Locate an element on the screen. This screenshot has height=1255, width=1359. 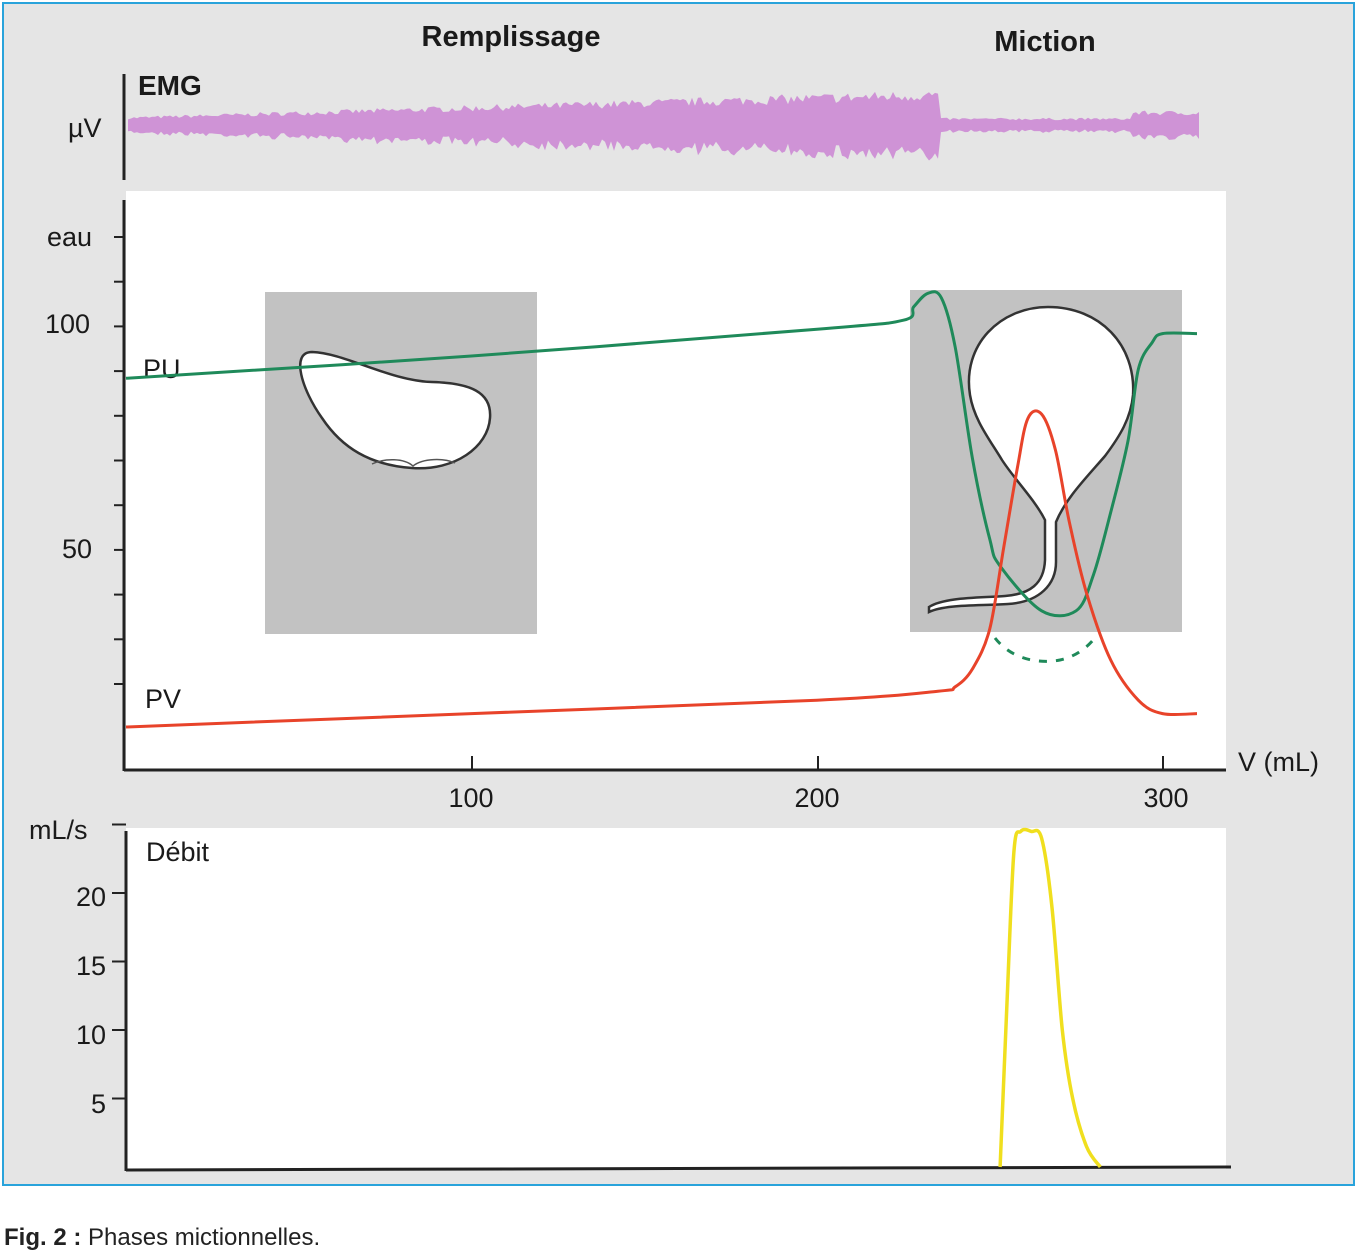
pu-dashed-segment is located at coordinates (1046, 648).